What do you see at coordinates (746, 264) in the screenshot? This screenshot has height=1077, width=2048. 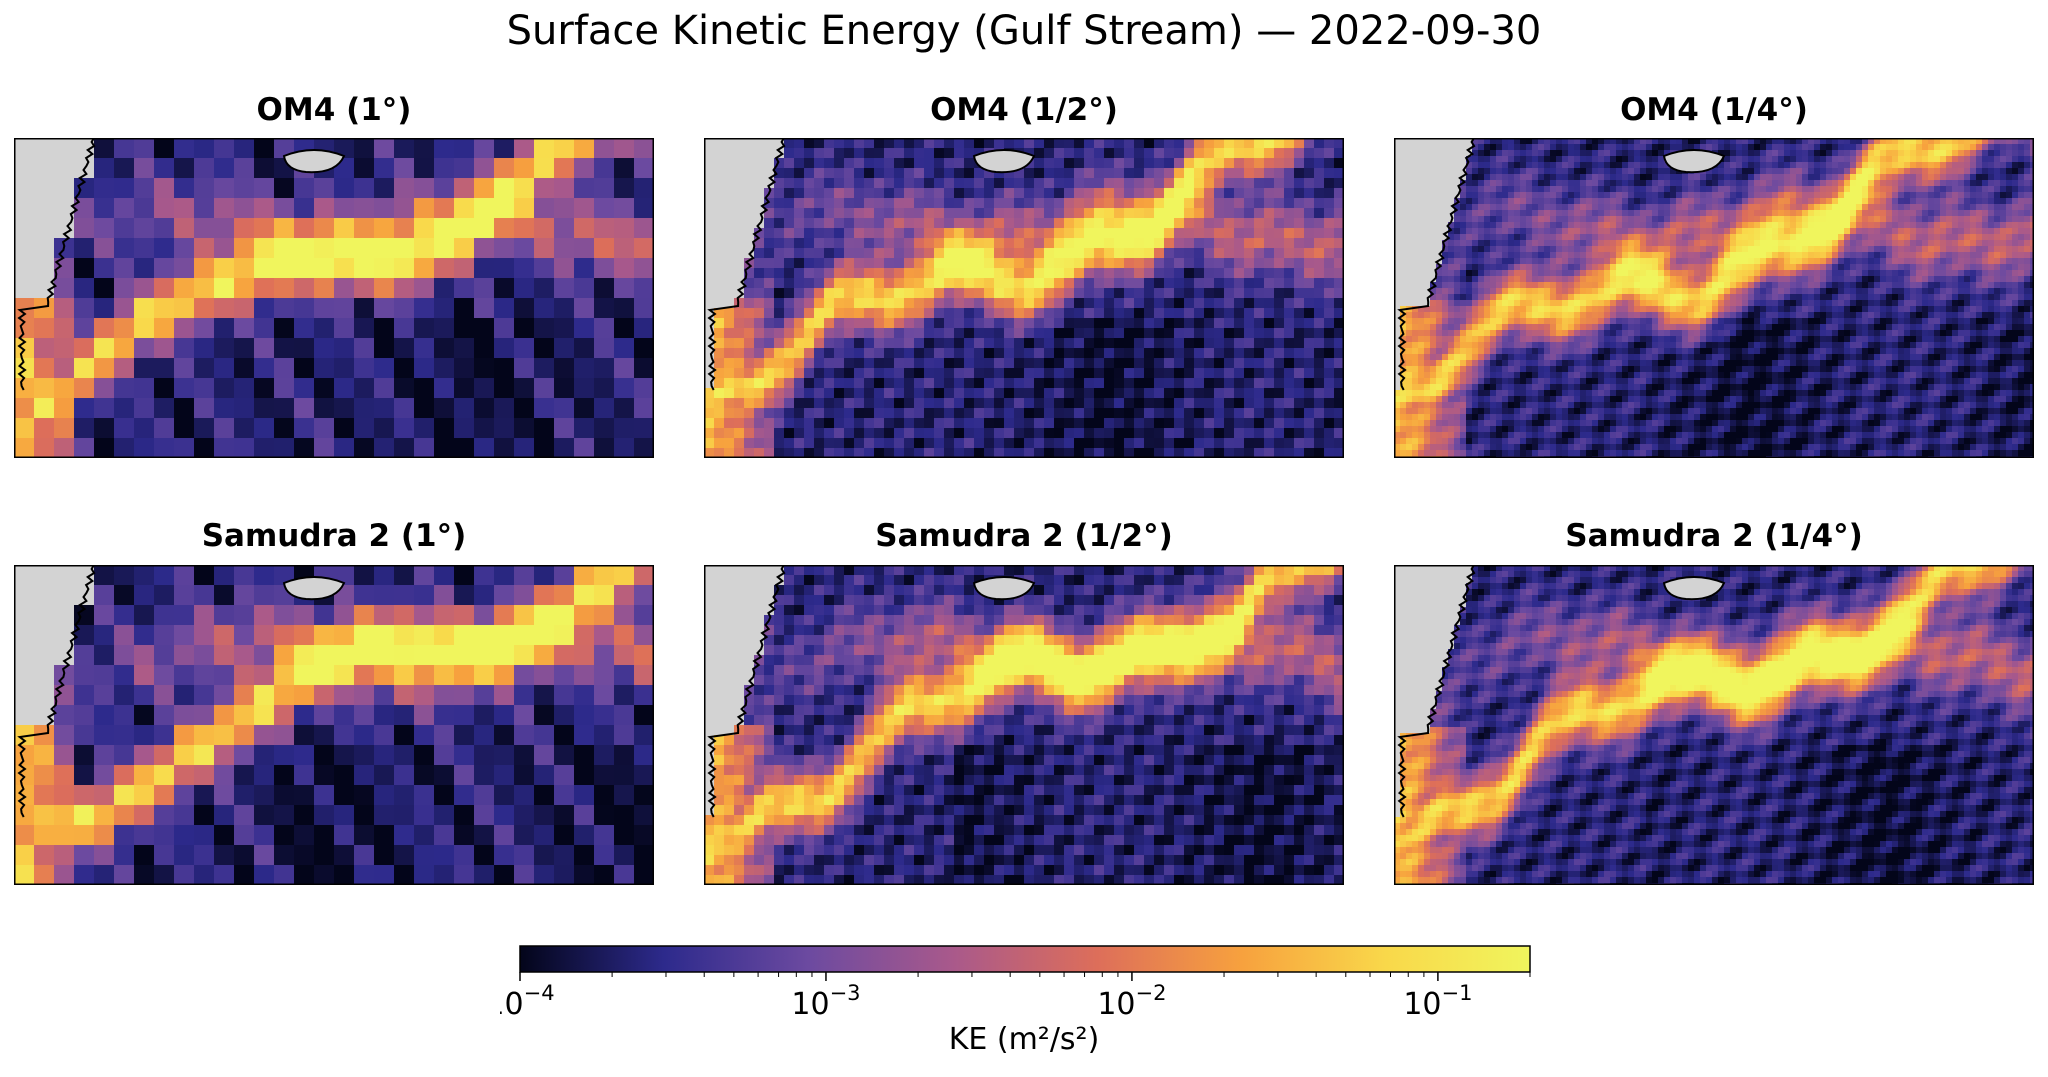 I see `coastline` at bounding box center [746, 264].